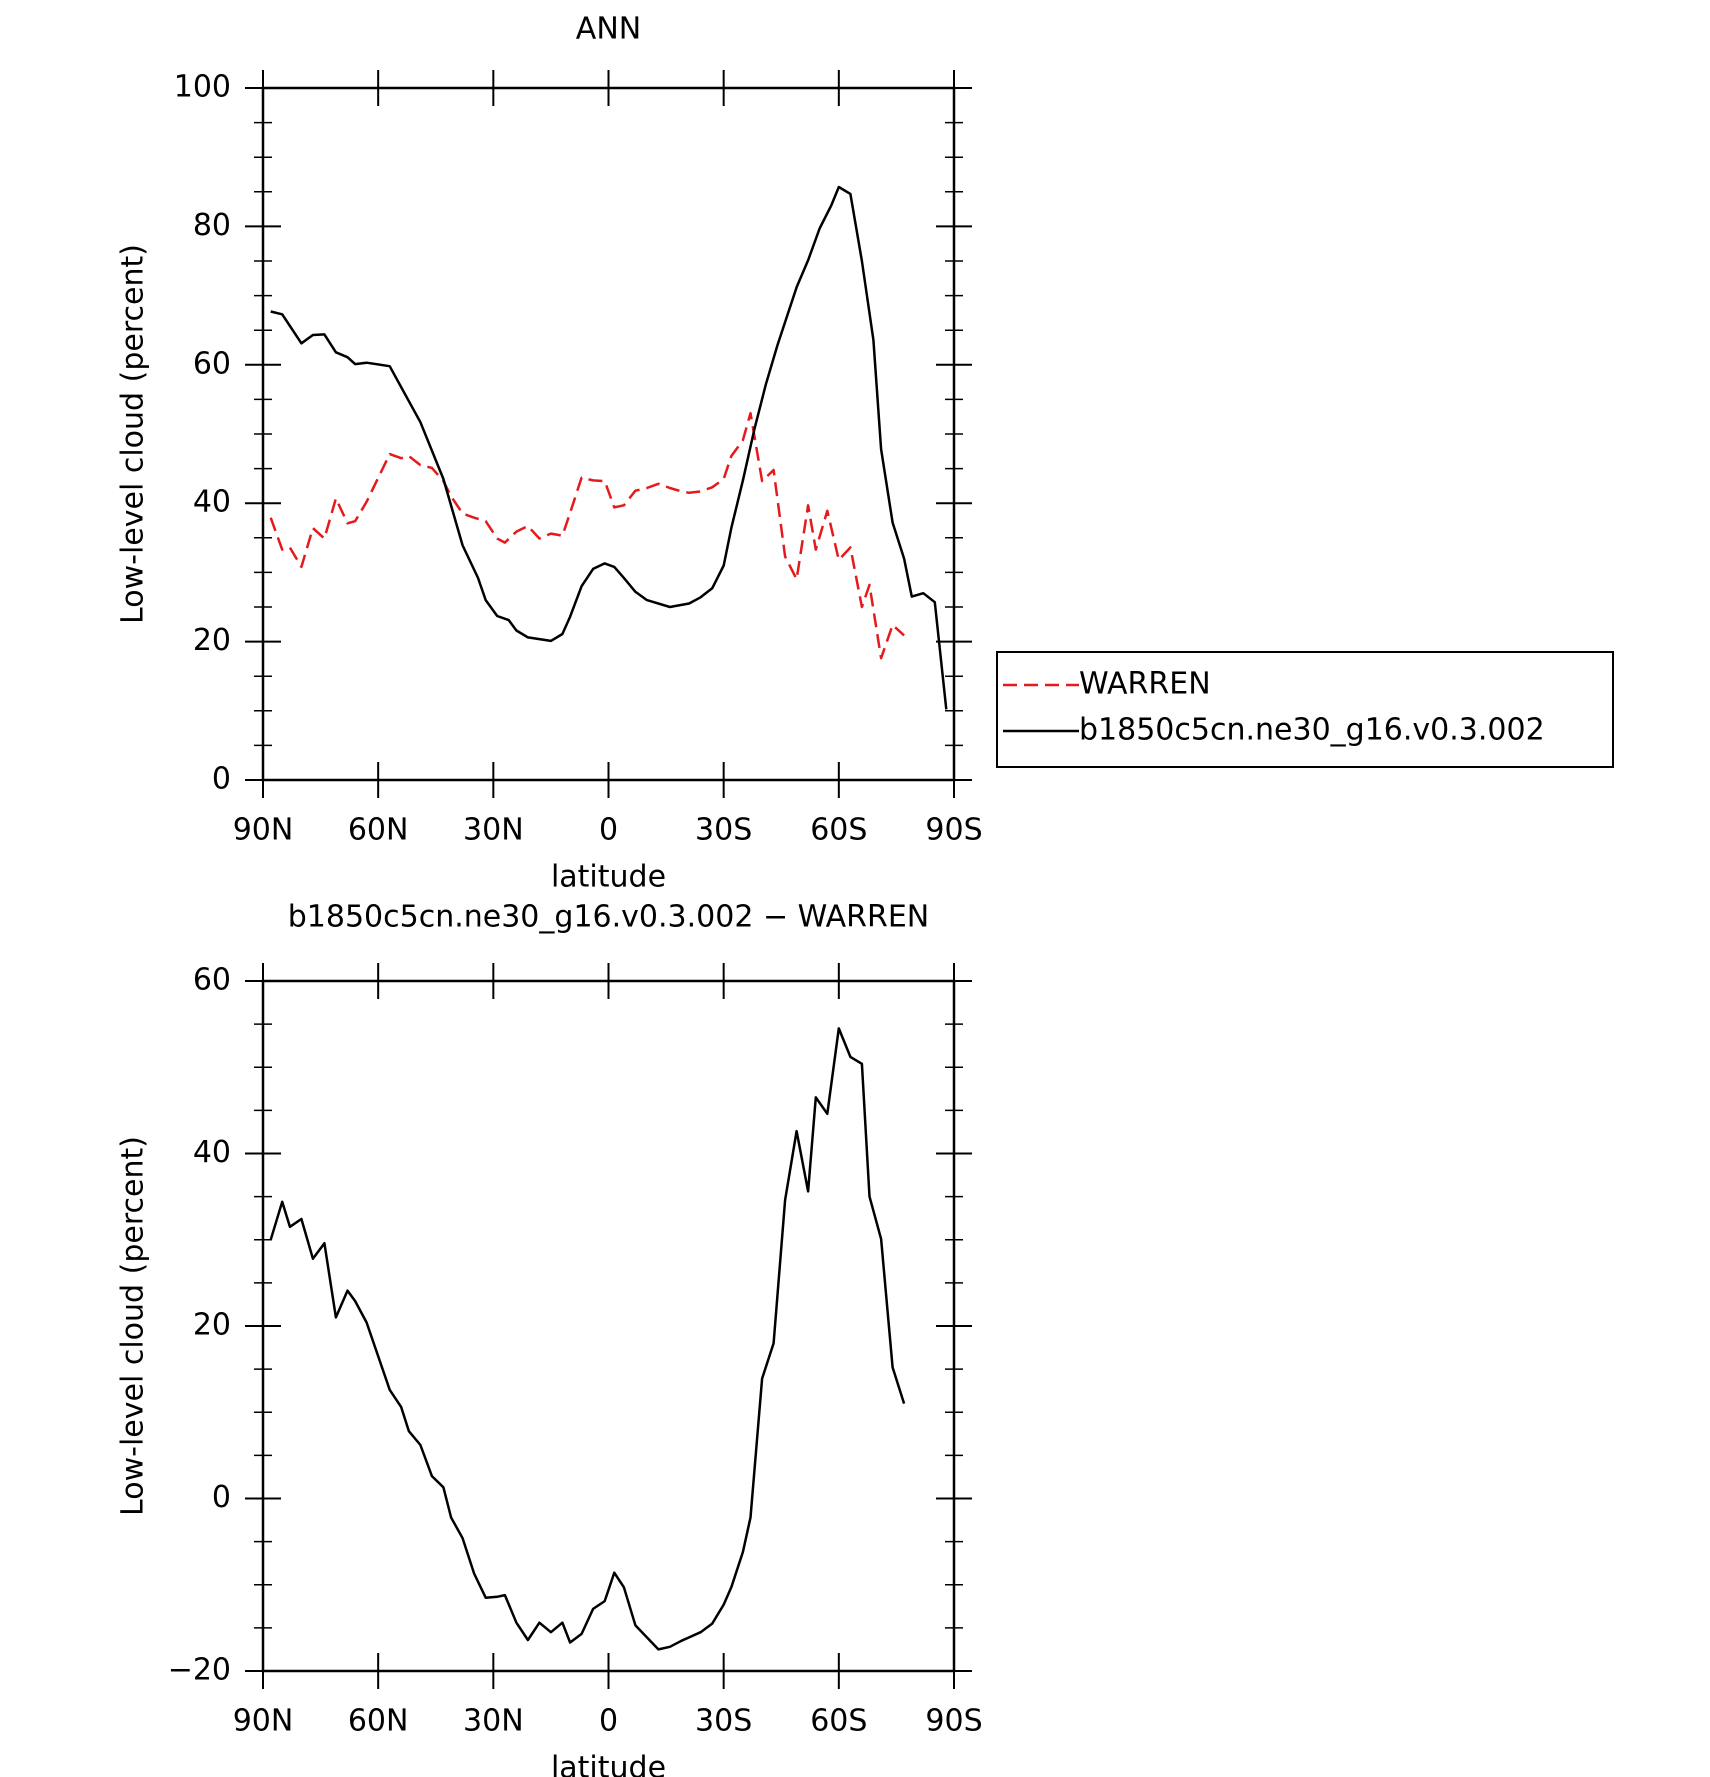 This screenshot has height=1777, width=1710. Describe the element at coordinates (199, 1670) in the screenshot. I see `y-tick-label: −20` at that location.